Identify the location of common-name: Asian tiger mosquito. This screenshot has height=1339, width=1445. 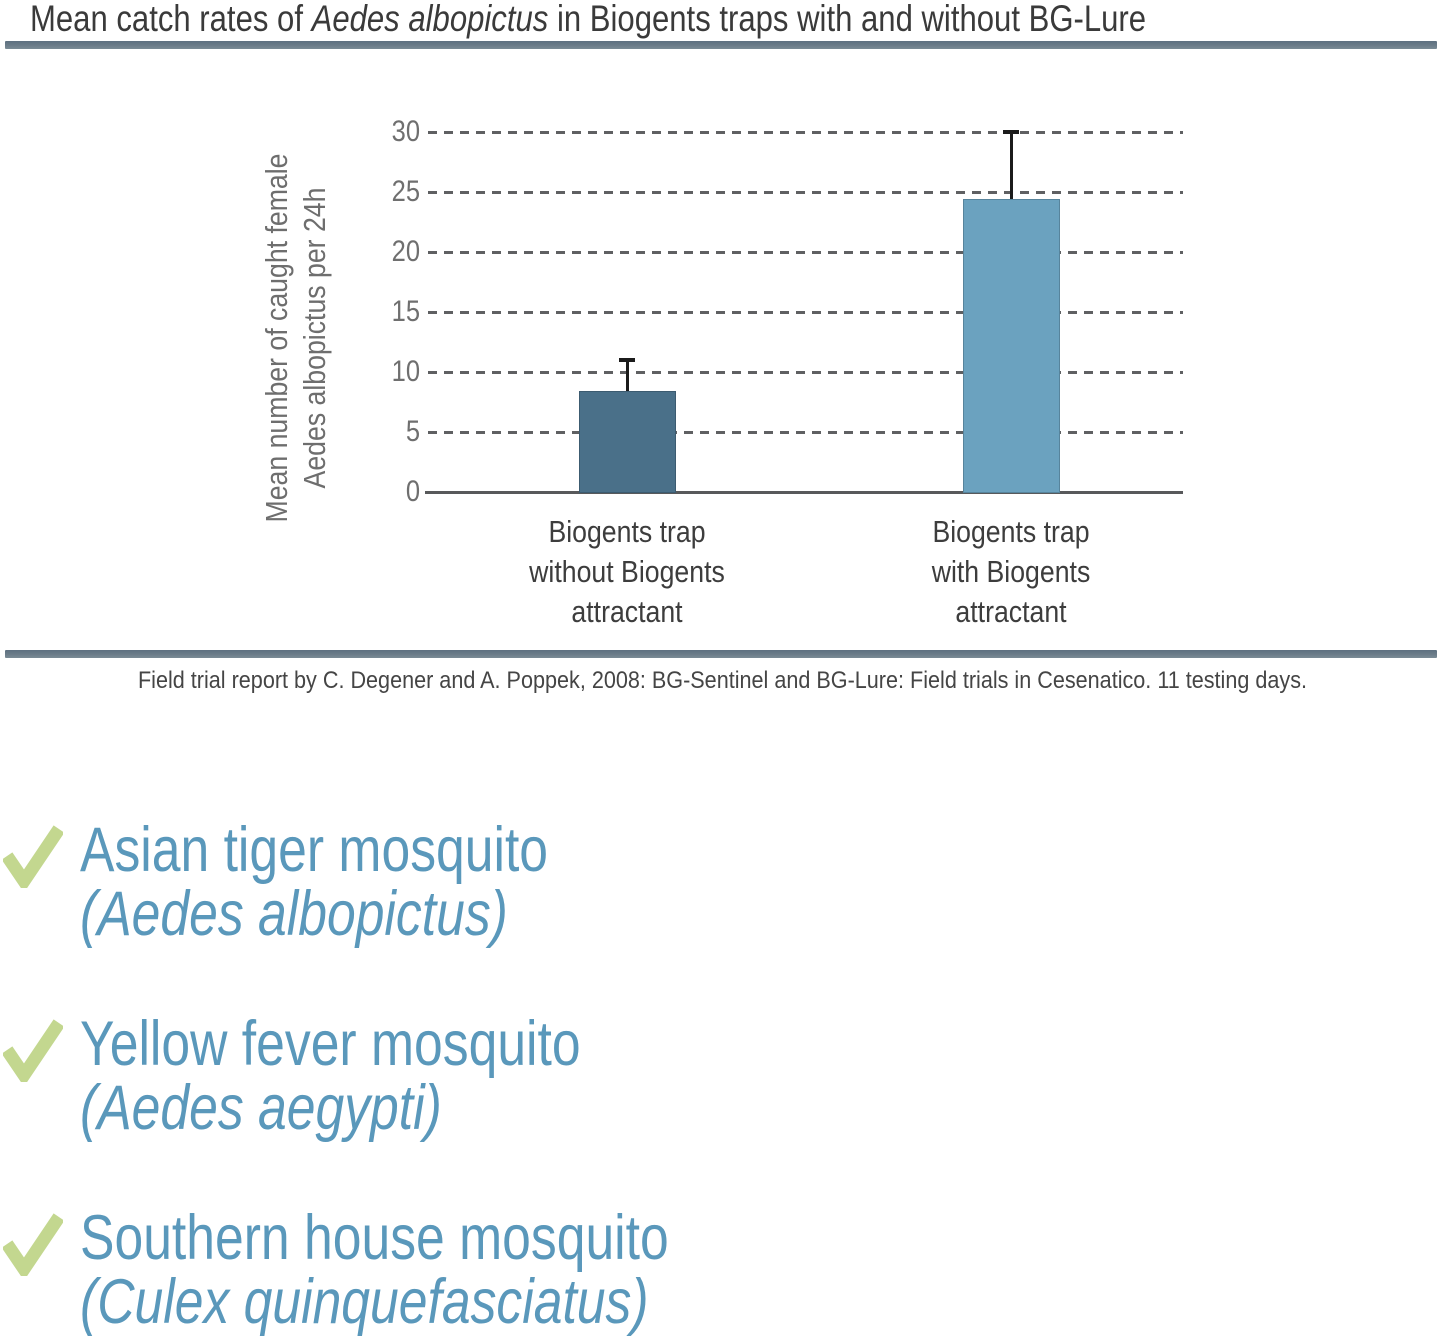
(314, 850).